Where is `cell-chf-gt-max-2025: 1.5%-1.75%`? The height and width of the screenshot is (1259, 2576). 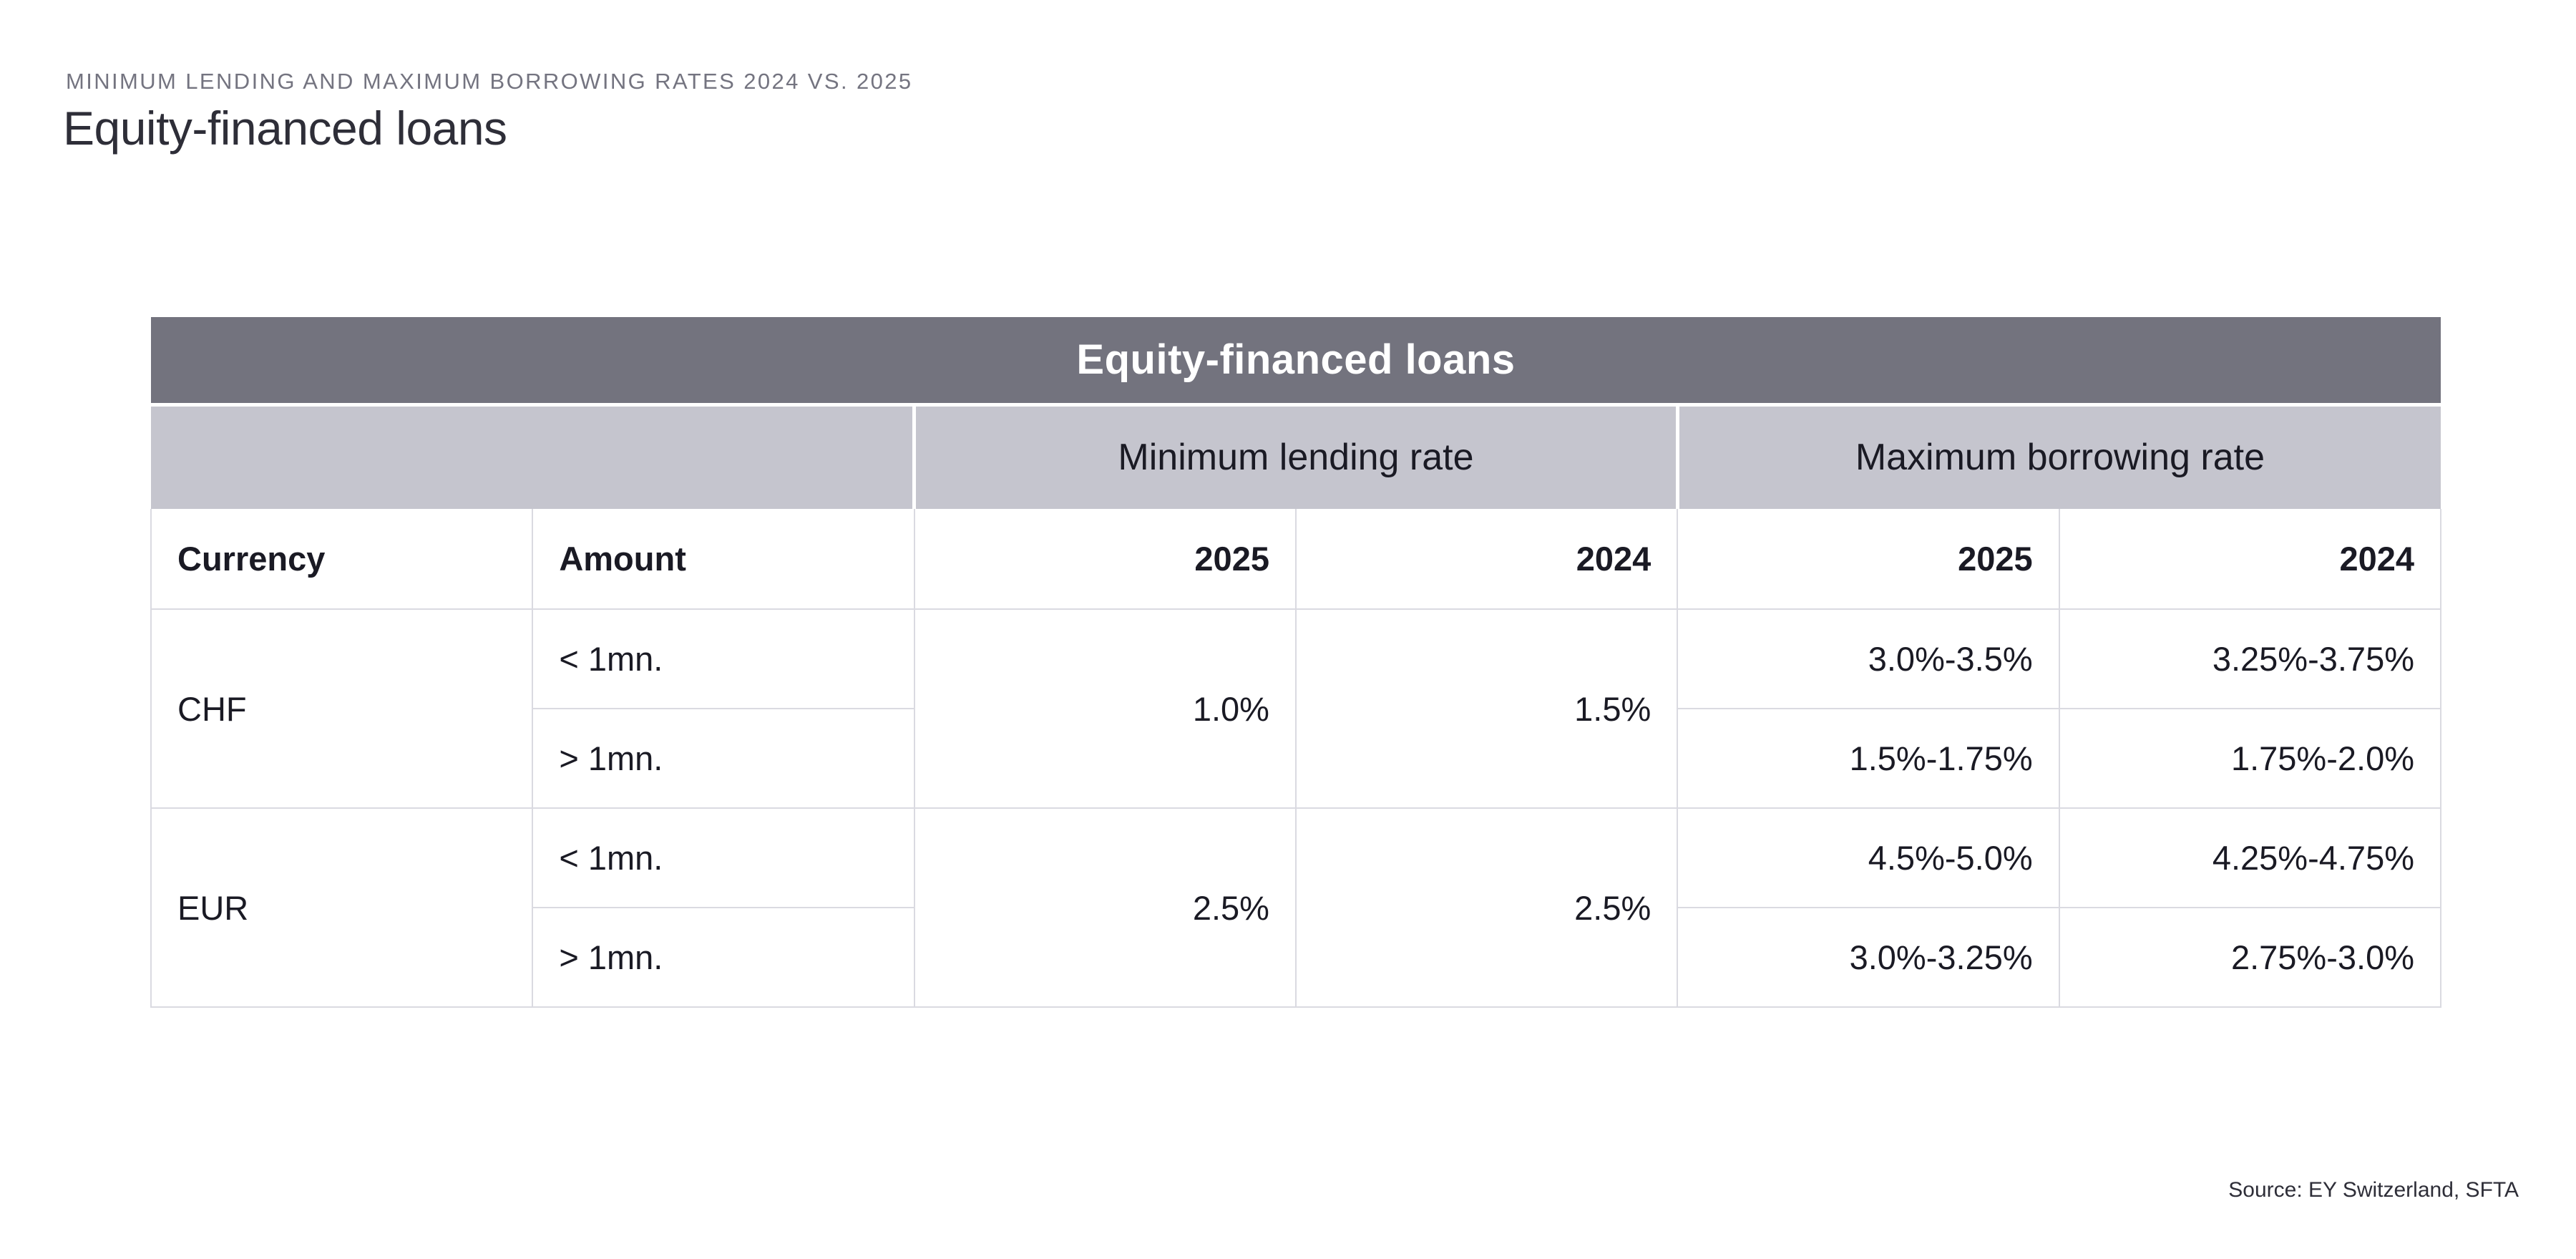 cell-chf-gt-max-2025: 1.5%-1.75% is located at coordinates (1868, 758).